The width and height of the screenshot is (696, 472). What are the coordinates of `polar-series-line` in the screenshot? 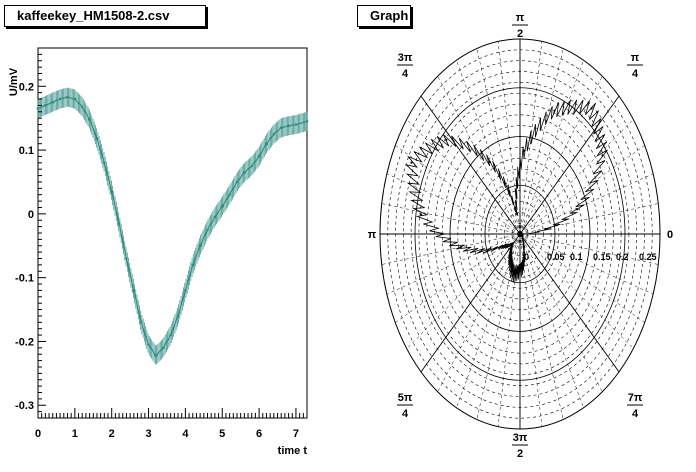 It's located at (506, 191).